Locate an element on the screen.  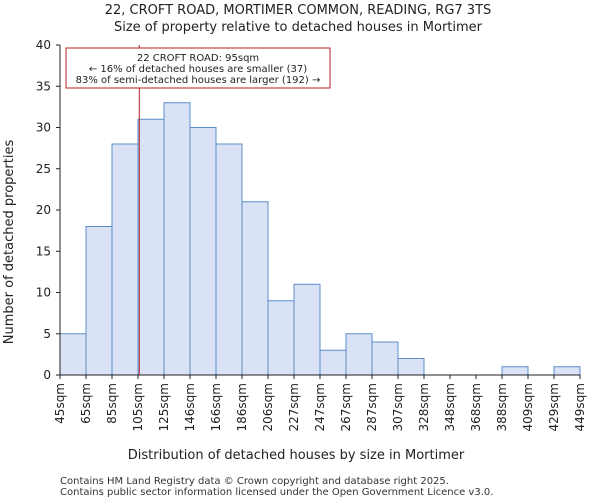
y-axis-ticks: 0 5 10 15 20 25 30 35 40 is located at coordinates (48, 210).